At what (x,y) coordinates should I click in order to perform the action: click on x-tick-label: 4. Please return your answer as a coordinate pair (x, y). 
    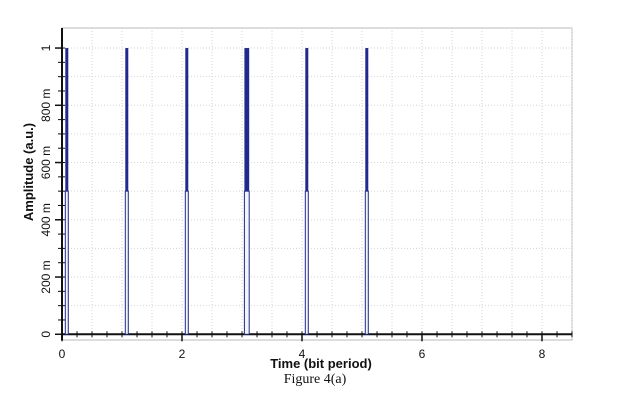
    Looking at the image, I should click on (302, 354).